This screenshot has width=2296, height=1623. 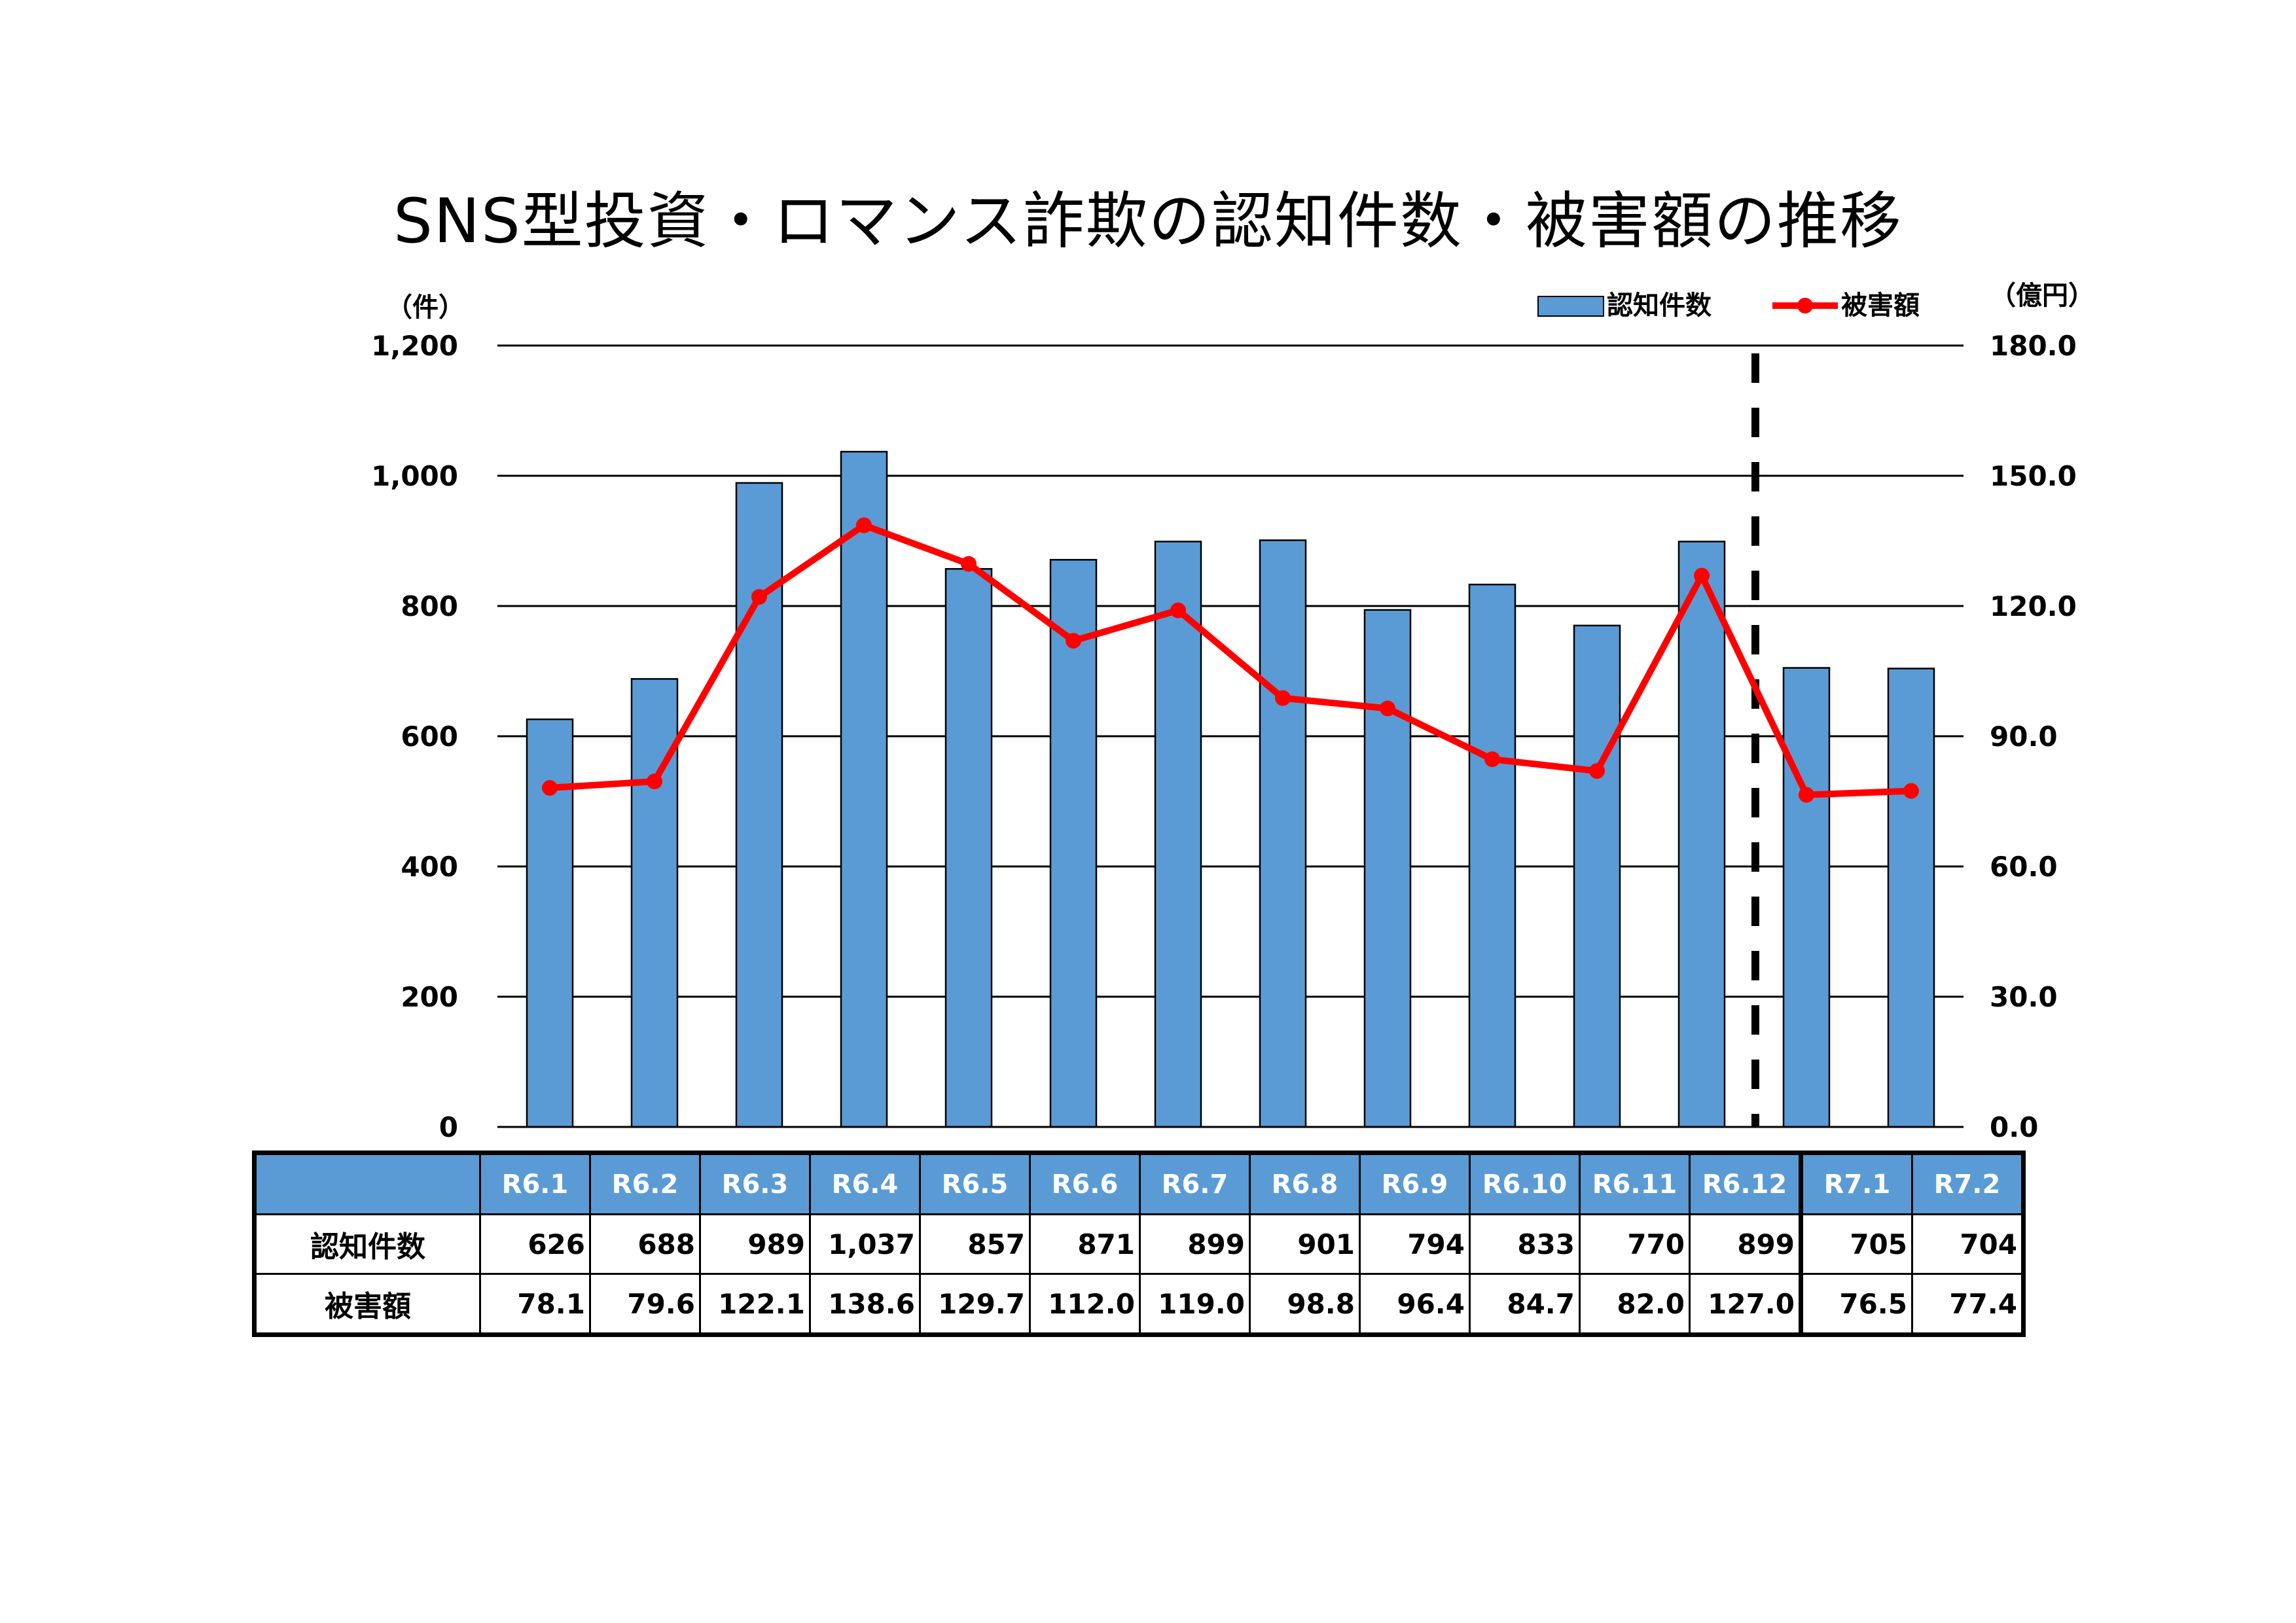 What do you see at coordinates (1881, 306) in the screenshot?
I see `legend-line-label: 被害額` at bounding box center [1881, 306].